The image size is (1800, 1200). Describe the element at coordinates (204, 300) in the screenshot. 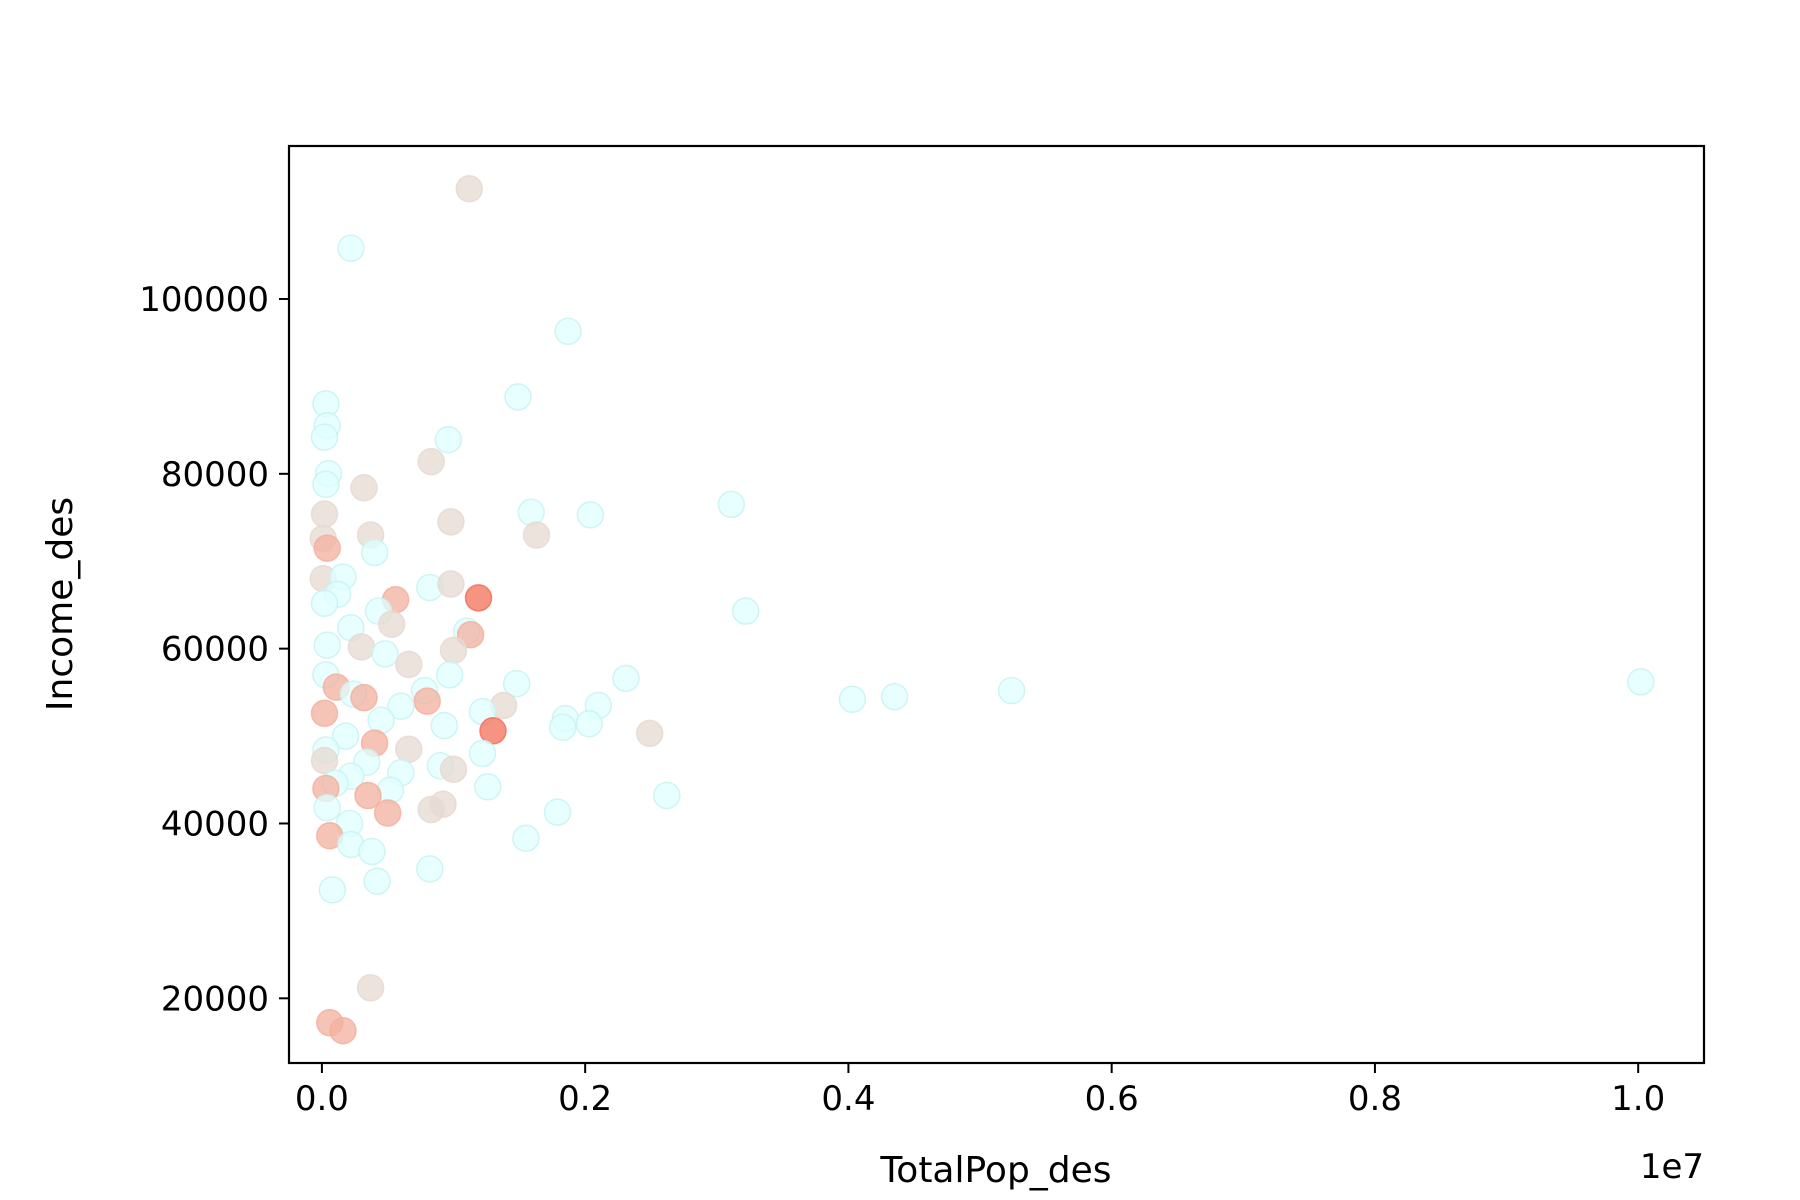

I see `y-tick-label: 100000` at that location.